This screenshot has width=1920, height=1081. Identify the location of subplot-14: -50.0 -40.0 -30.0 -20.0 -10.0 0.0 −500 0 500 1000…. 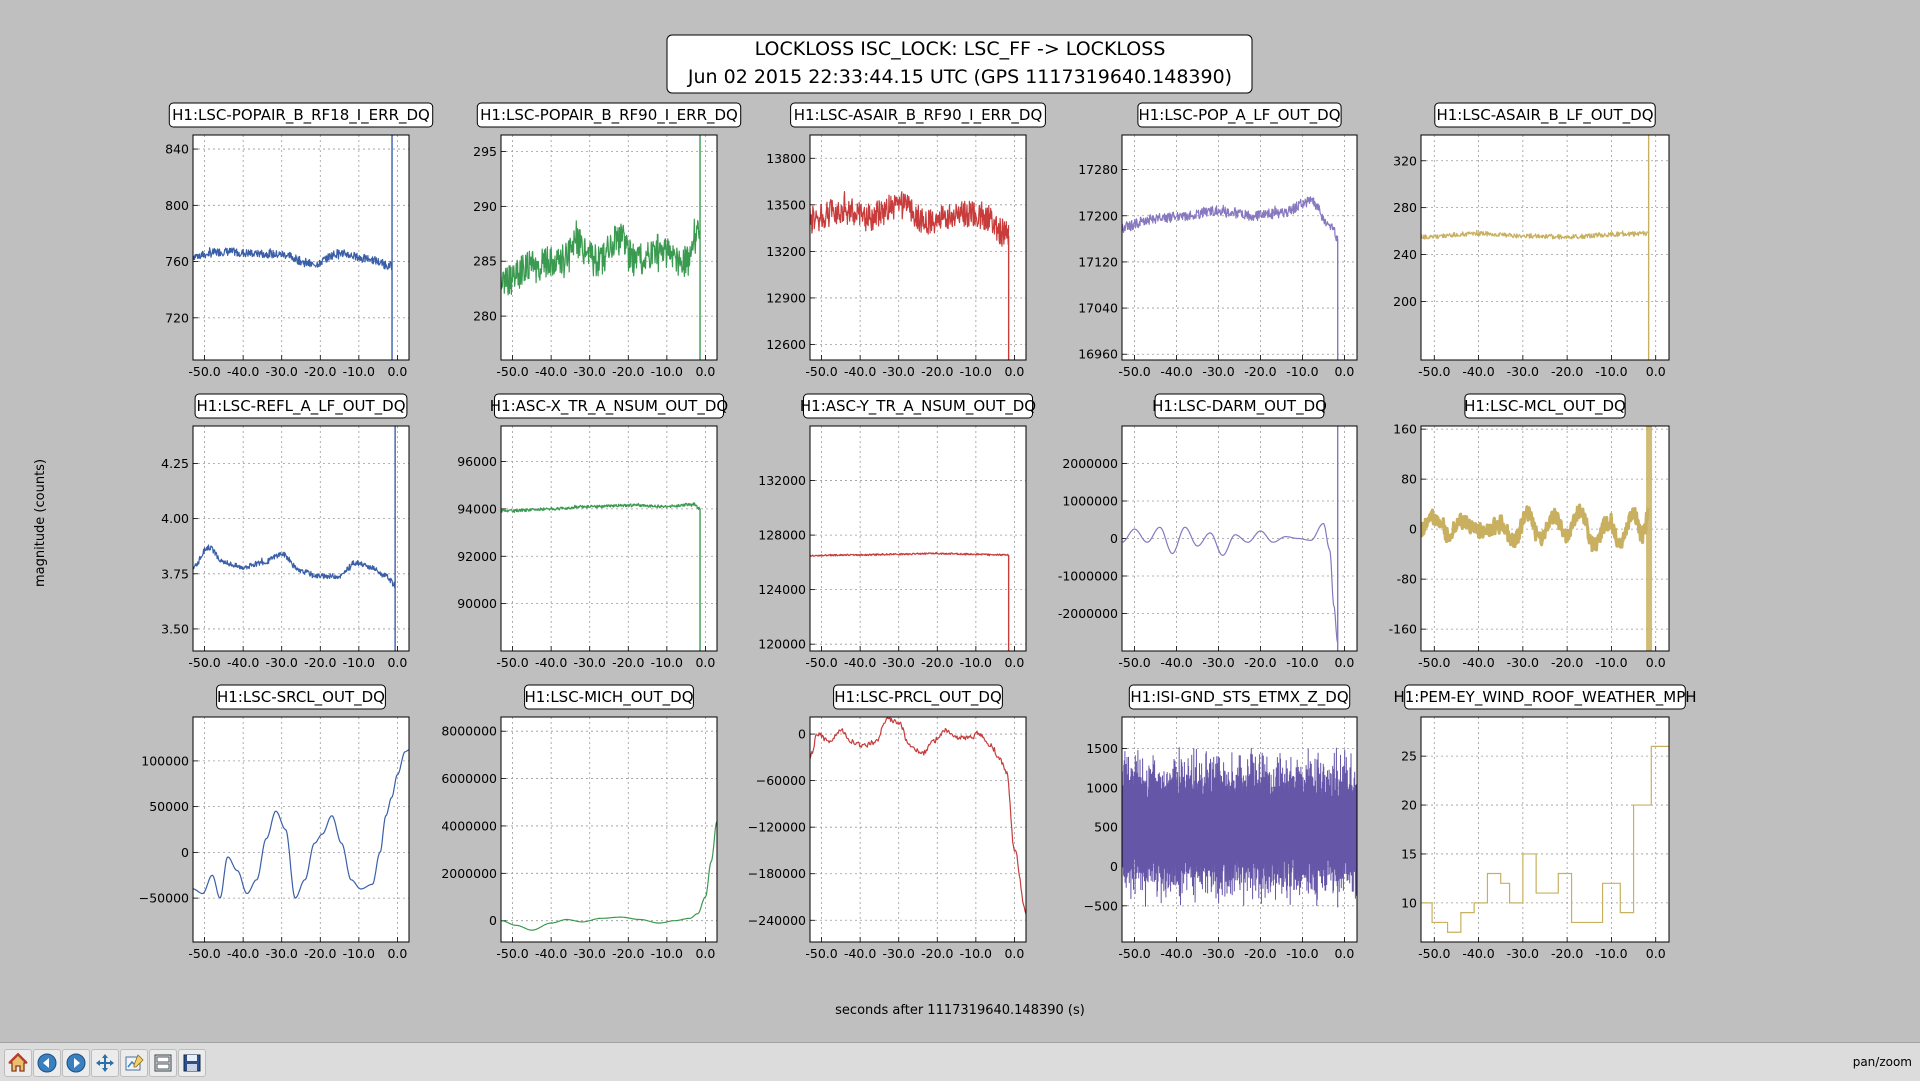
(1221, 822).